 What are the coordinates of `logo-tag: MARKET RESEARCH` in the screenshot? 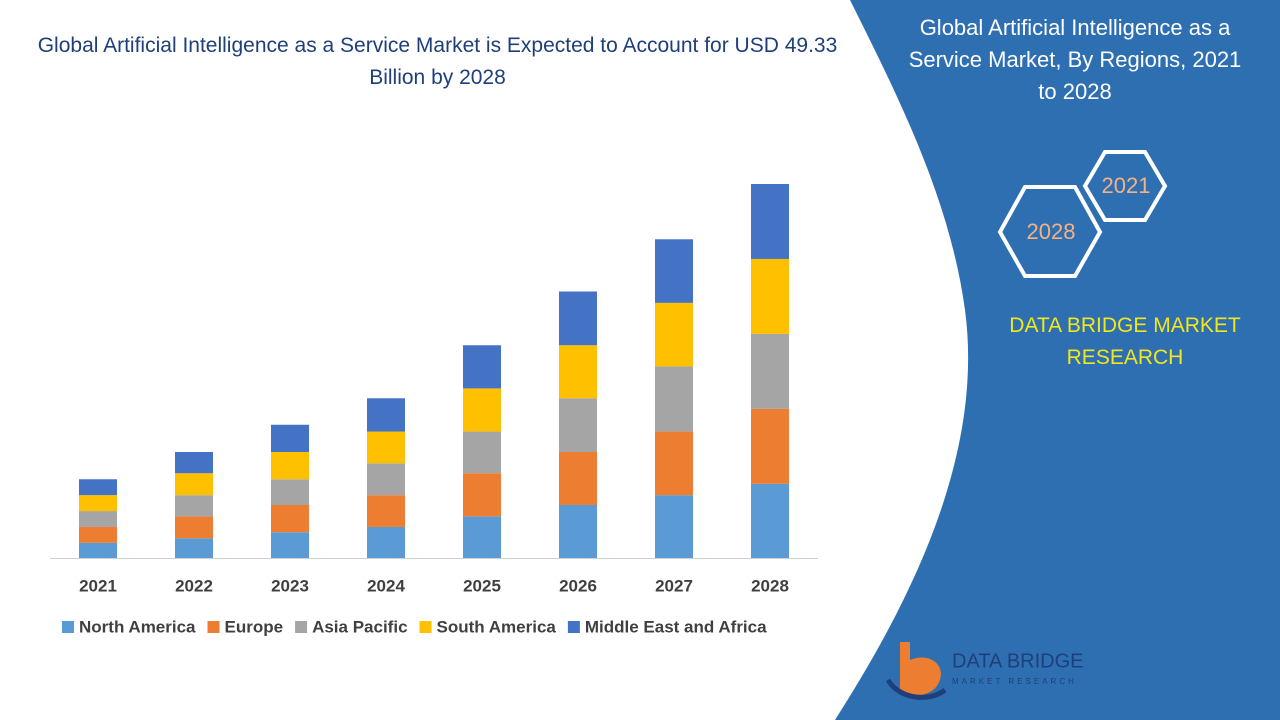 It's located at (1014, 681).